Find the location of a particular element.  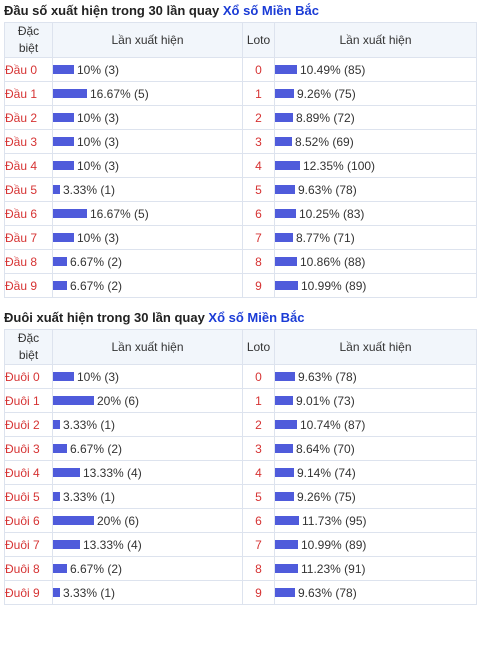

loto-freq-cell: 10.99% (89) is located at coordinates (375, 285).